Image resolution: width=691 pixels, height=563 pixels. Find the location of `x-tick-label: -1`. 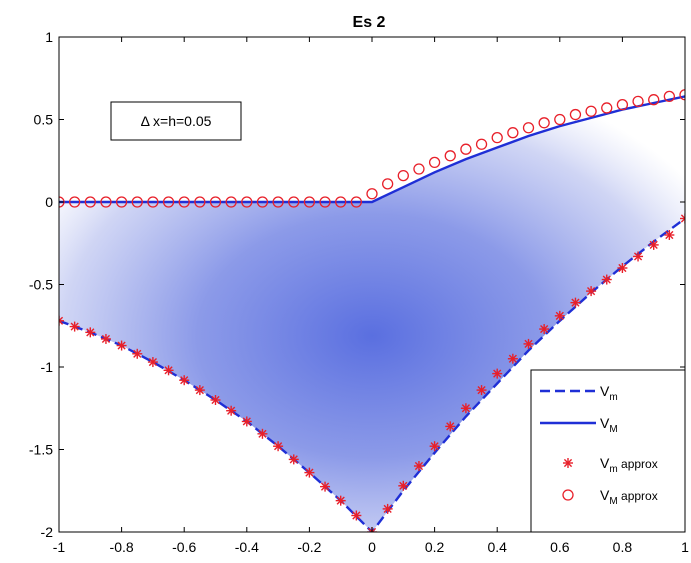

x-tick-label: -1 is located at coordinates (59, 547).